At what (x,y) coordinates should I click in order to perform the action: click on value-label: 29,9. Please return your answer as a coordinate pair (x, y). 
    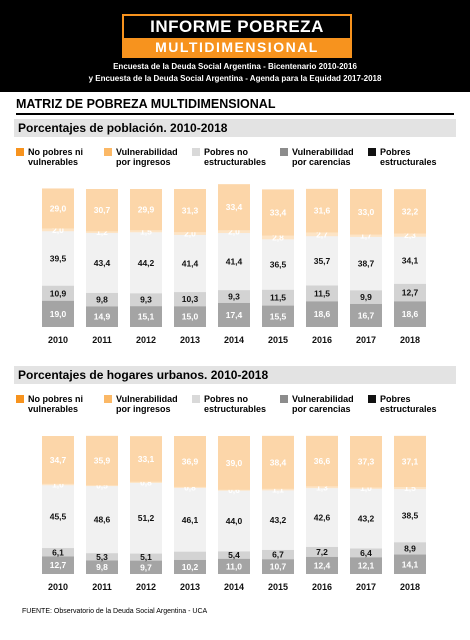
    Looking at the image, I should click on (146, 210).